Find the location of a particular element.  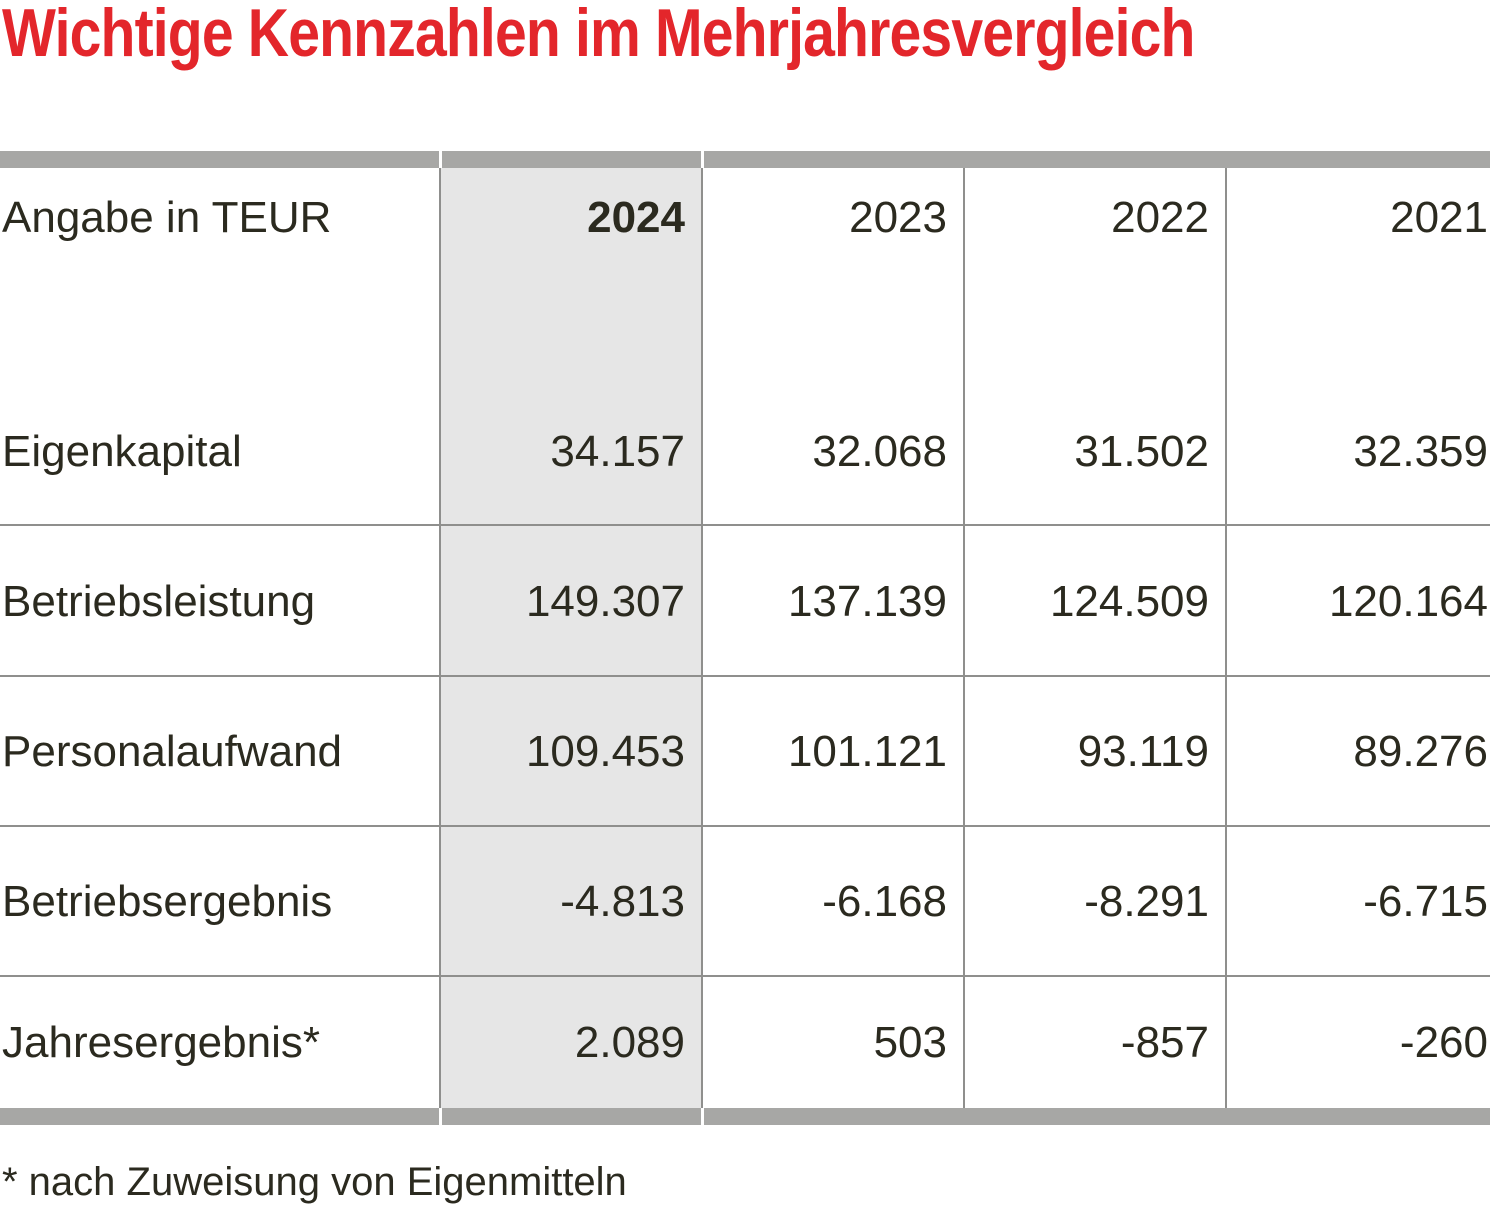

cell-value: -857 is located at coordinates (1164, 1042).